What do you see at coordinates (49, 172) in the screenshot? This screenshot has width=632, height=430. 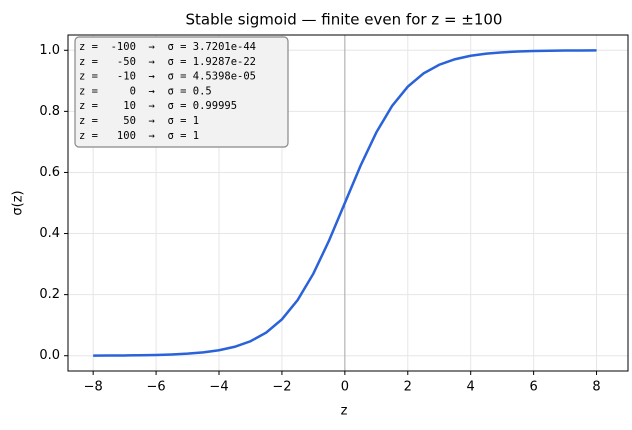 I see `y-tick-label: 0.6` at bounding box center [49, 172].